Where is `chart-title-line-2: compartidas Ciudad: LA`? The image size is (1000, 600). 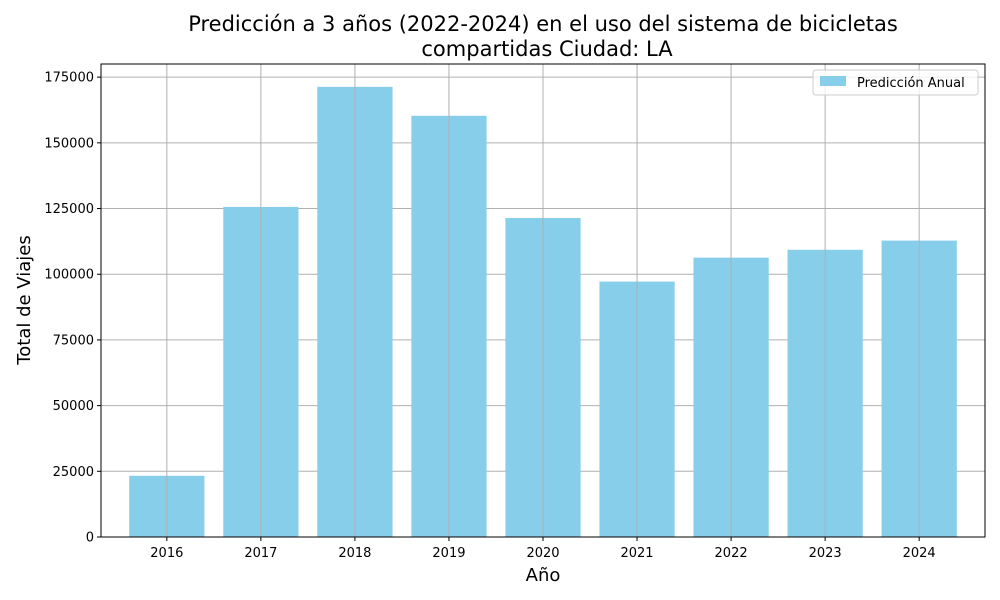 chart-title-line-2: compartidas Ciudad: LA is located at coordinates (547, 49).